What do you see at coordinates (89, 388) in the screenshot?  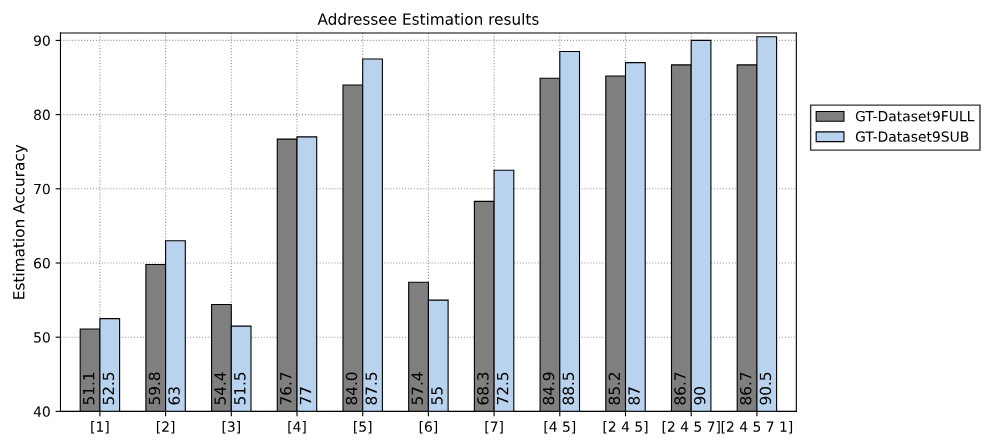 I see `data-label: 51.1` at bounding box center [89, 388].